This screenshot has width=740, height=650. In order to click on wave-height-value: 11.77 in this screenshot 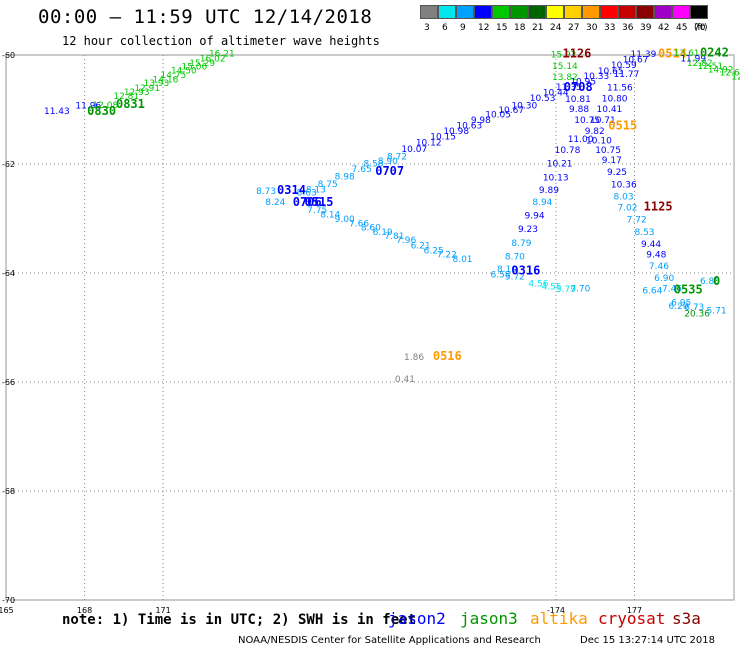, I will do `click(627, 75)`.